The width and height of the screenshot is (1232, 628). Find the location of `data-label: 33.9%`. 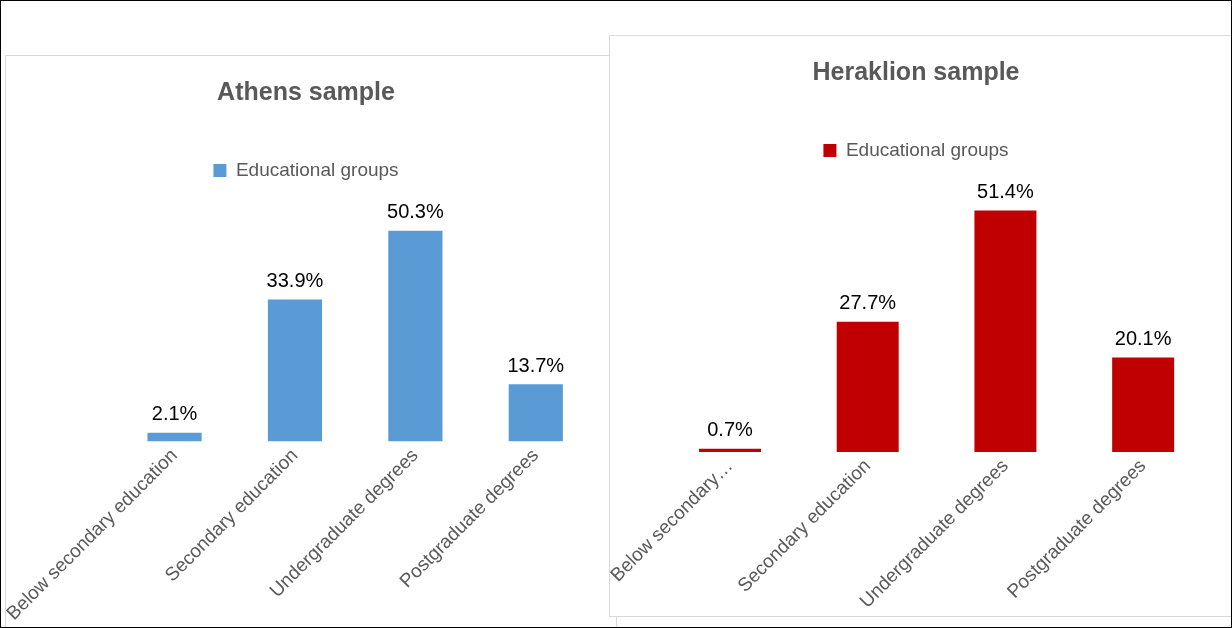

data-label: 33.9% is located at coordinates (295, 279).